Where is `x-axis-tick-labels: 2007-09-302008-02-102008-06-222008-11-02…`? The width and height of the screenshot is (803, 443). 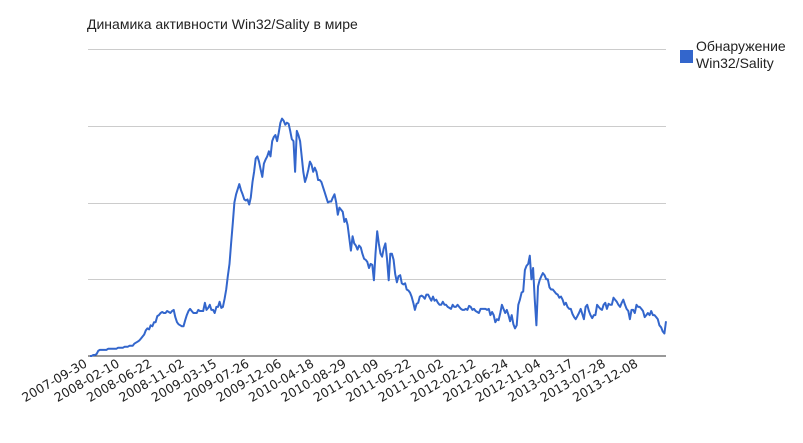 x-axis-tick-labels: 2007-09-302008-02-102008-06-222008-11-02… is located at coordinates (329, 380).